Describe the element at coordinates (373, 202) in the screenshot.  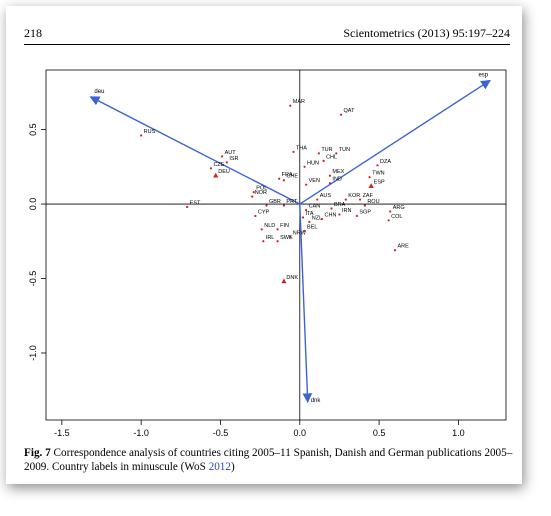
I see `country-label: ROU` at that location.